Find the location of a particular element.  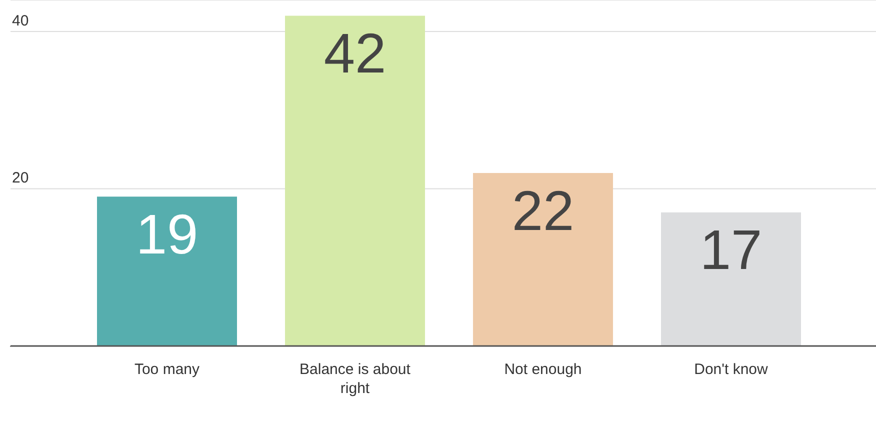

x-tick-label: Don't know is located at coordinates (731, 369).